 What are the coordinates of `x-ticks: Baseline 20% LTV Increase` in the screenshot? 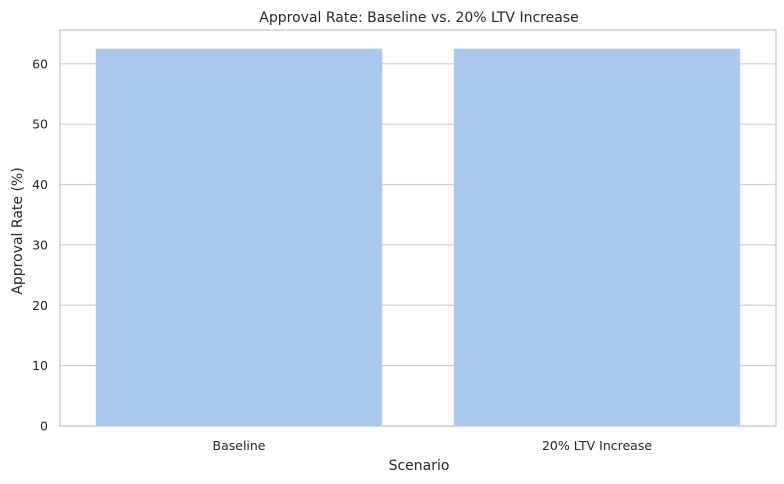 It's located at (433, 445).